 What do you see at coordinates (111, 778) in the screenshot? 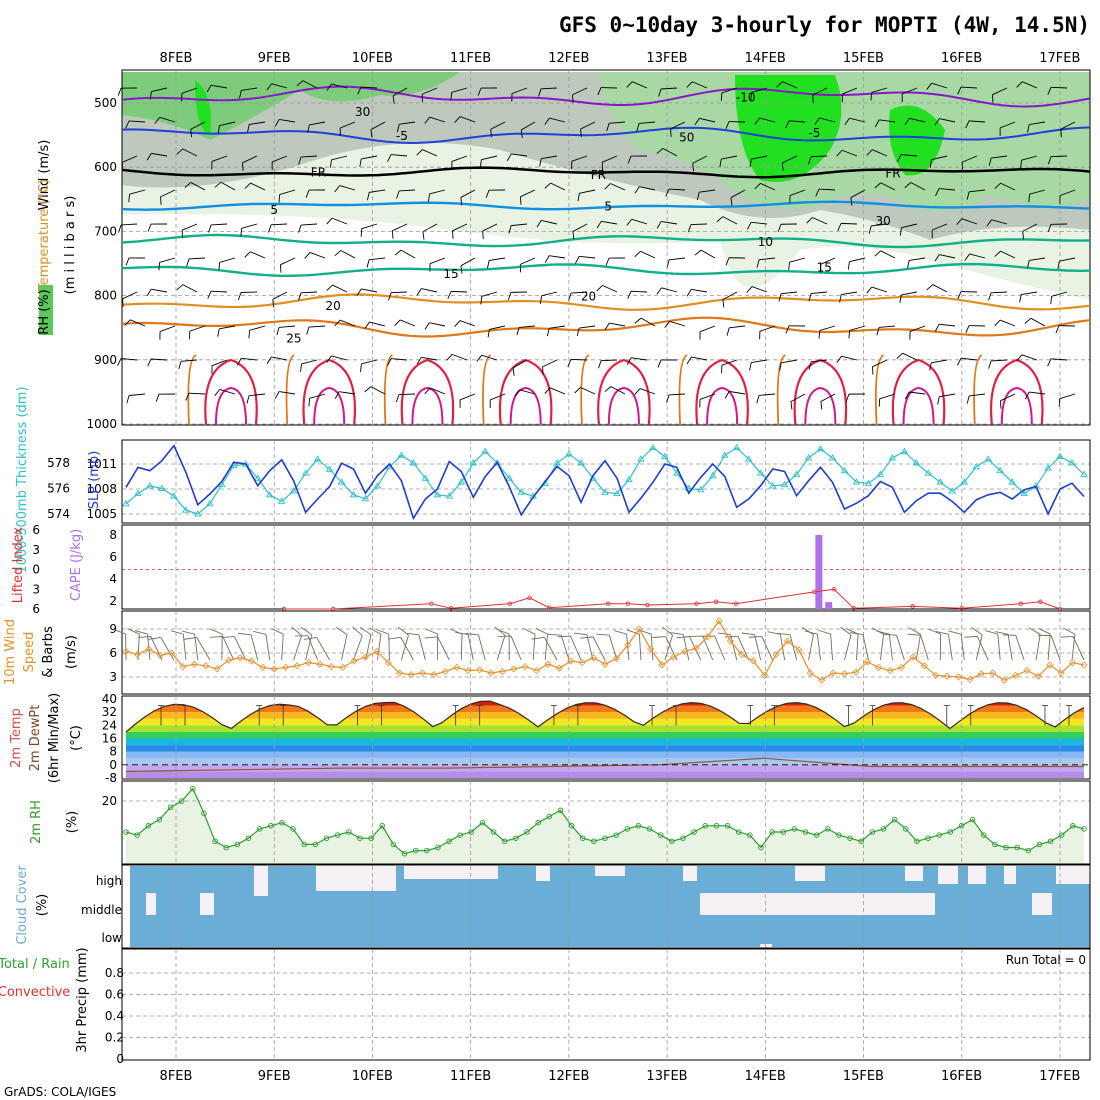
I see `temp-tick: -8` at bounding box center [111, 778].